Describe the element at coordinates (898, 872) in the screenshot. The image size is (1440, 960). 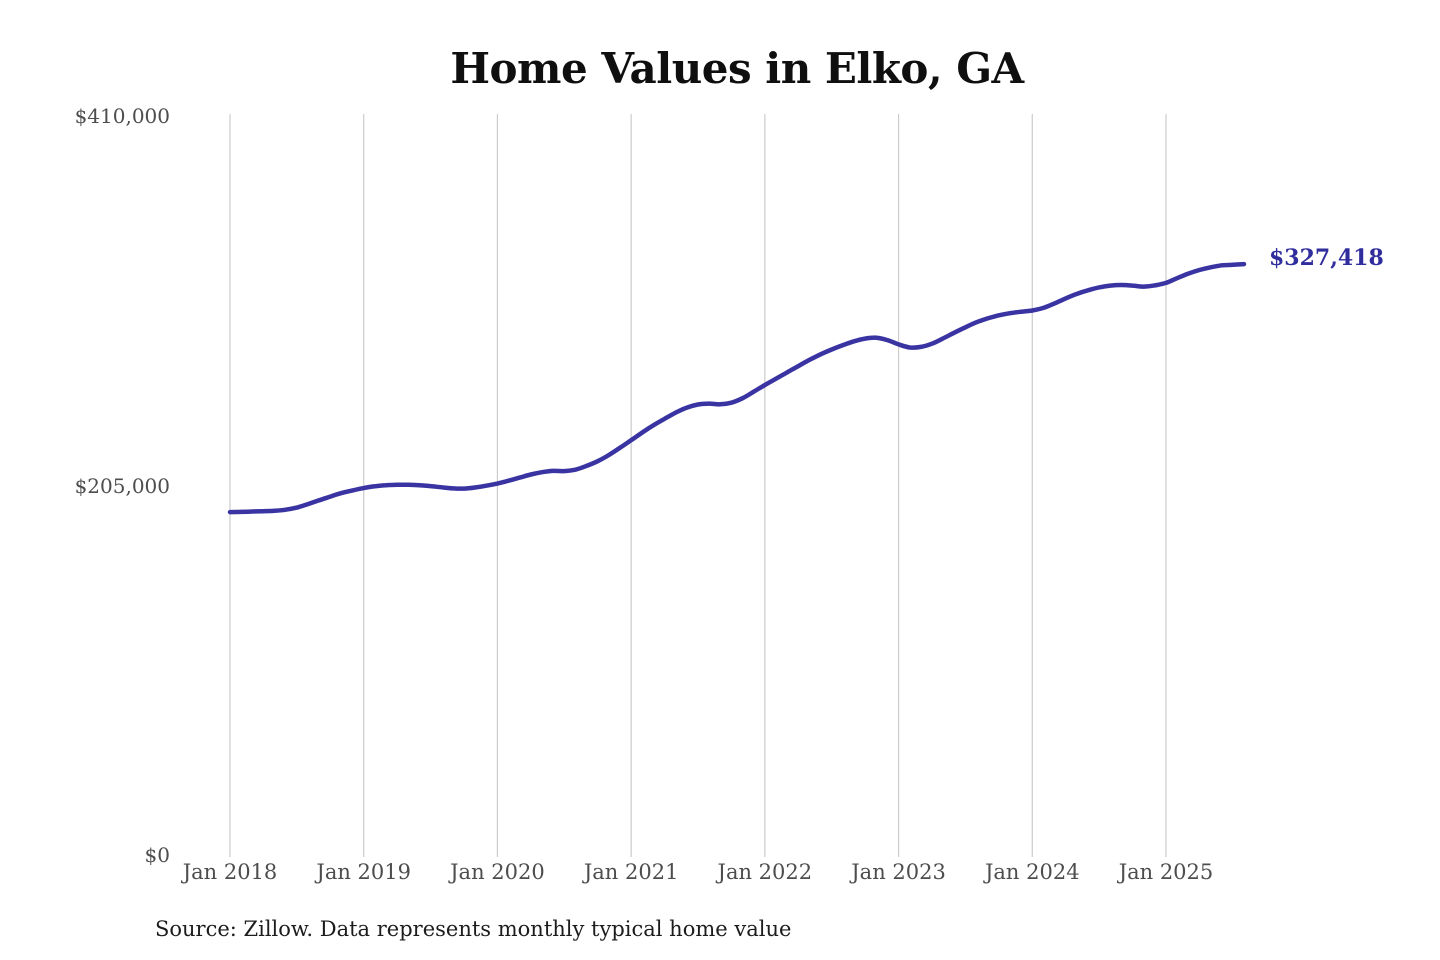
I see `x-axis-label: Jan 2023` at that location.